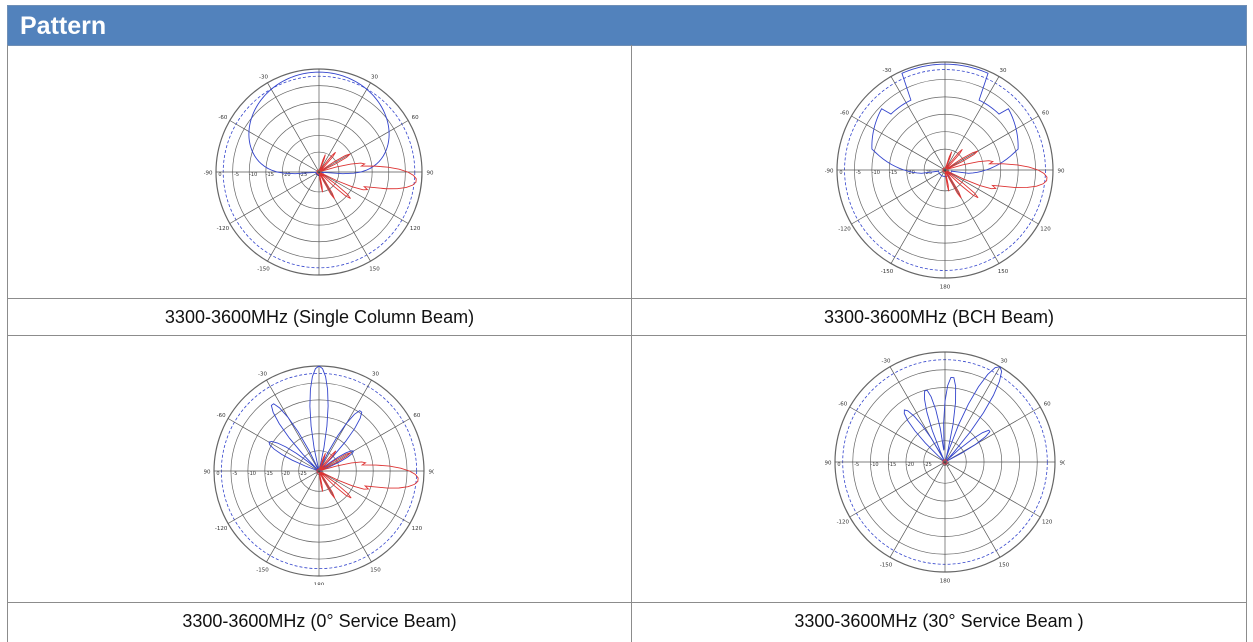 The width and height of the screenshot is (1253, 642). I want to click on table-header: Pattern, so click(627, 25).